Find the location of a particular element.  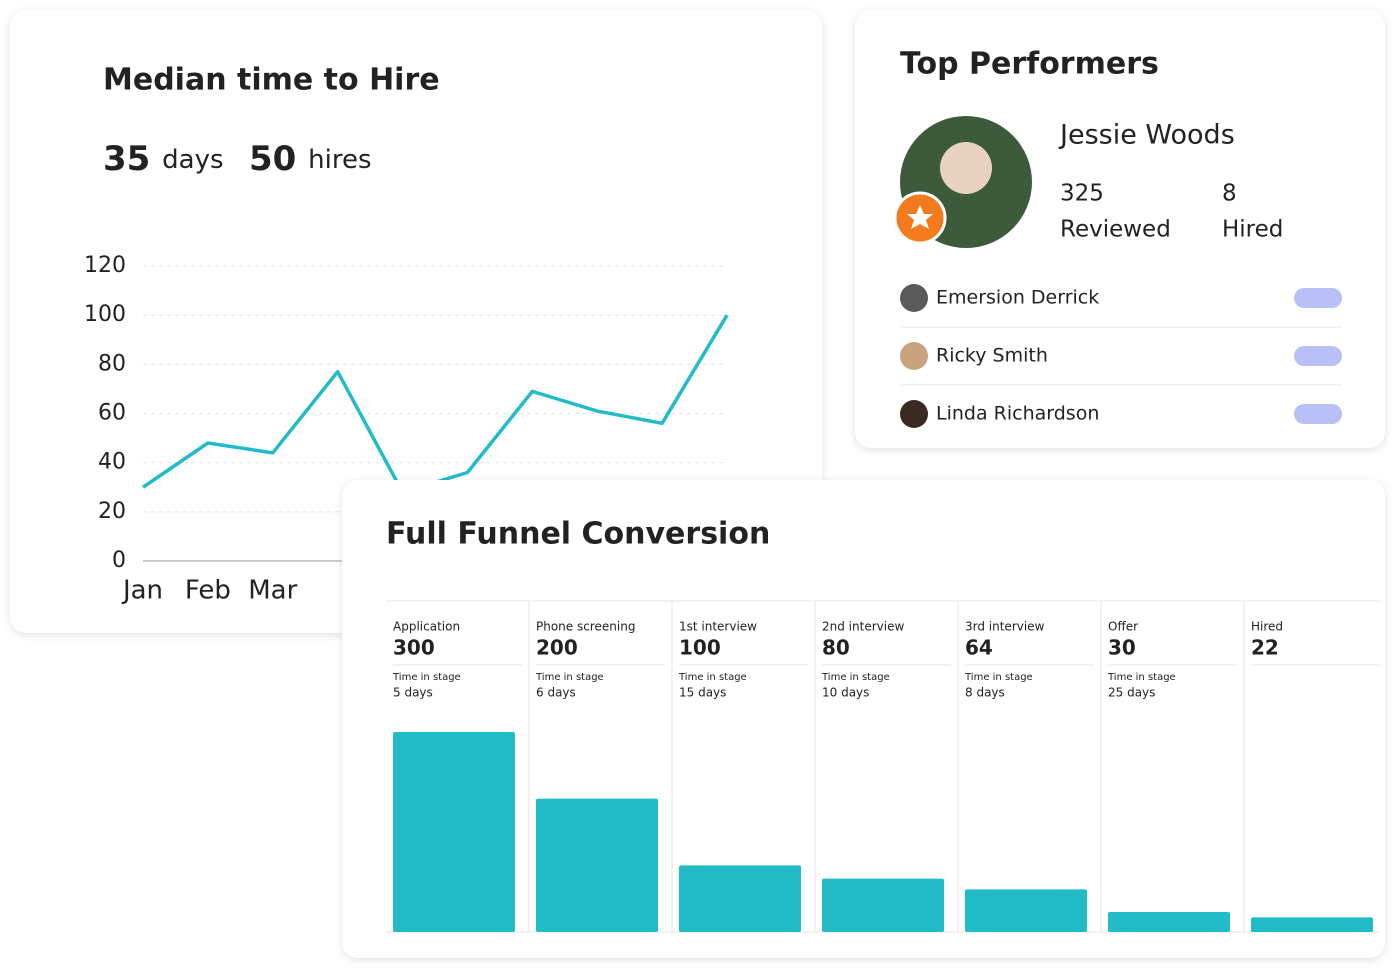

stage-count: 64 is located at coordinates (979, 648).